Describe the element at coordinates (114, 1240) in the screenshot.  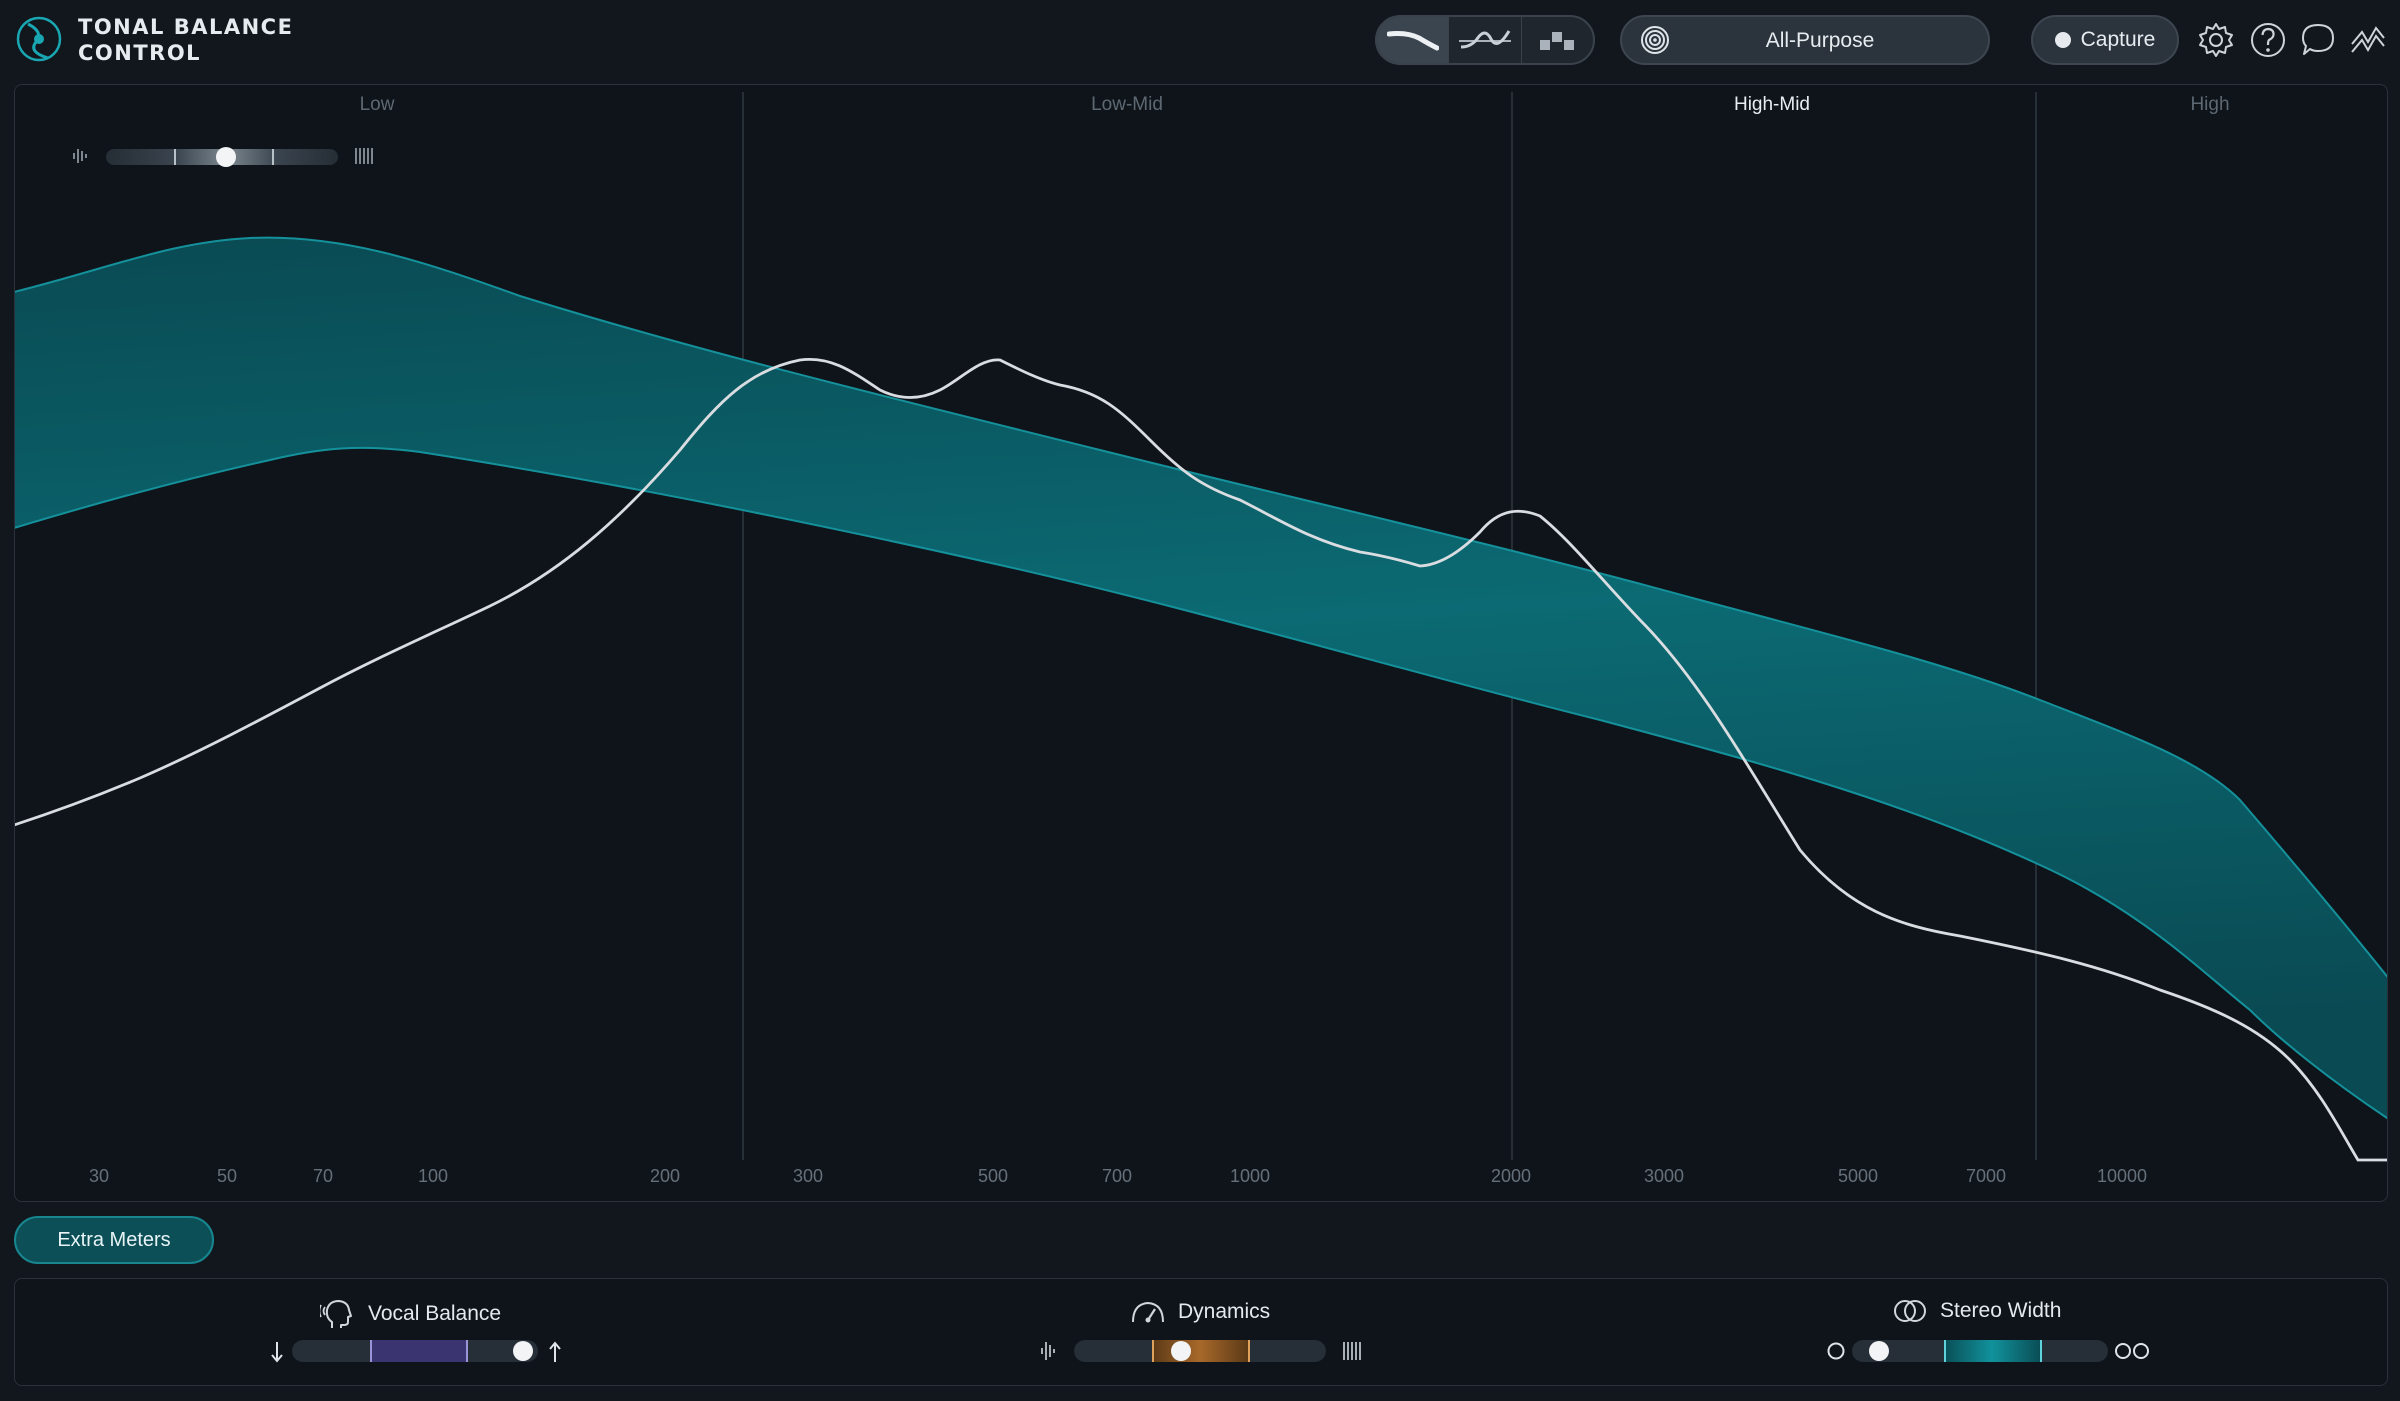
I see `extra-meters-button: Extra Meters` at that location.